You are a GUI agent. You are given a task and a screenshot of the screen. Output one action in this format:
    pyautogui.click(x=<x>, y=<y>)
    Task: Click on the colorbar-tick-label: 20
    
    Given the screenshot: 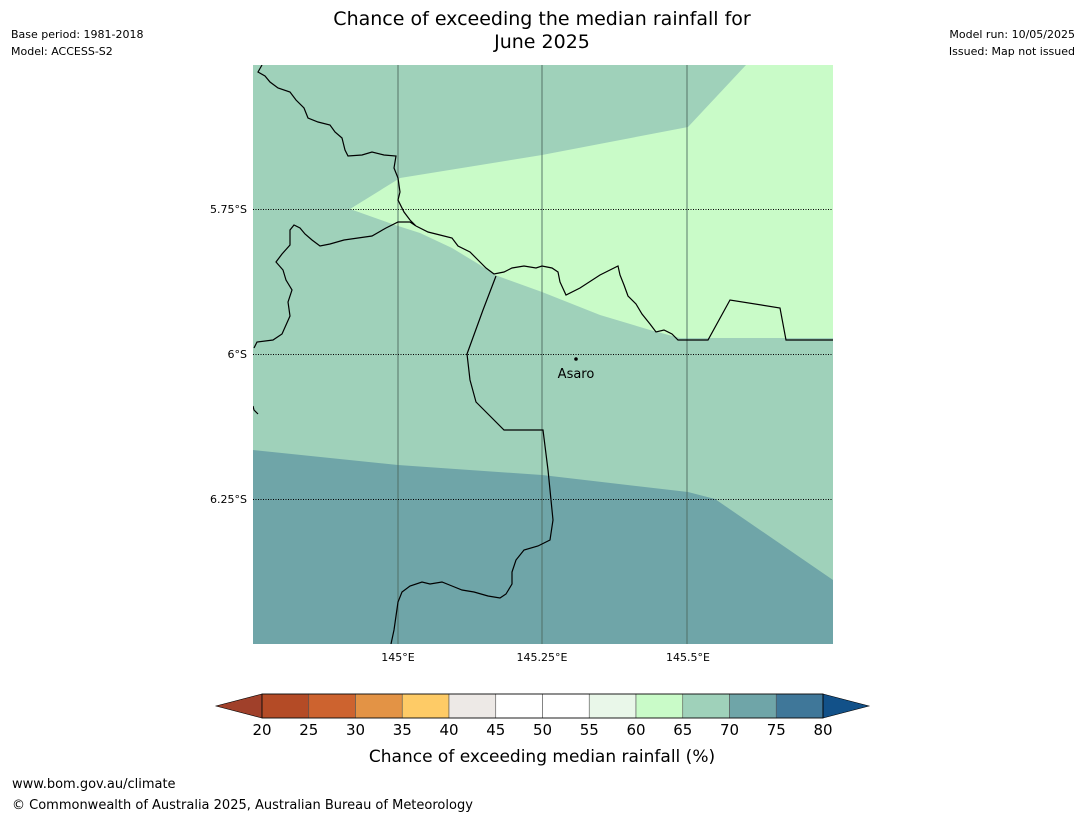 What is the action you would take?
    pyautogui.click(x=261, y=730)
    